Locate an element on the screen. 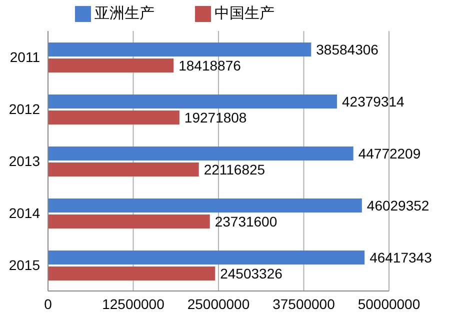 The image size is (459, 325). y-tick-label: 2012 is located at coordinates (24, 108).